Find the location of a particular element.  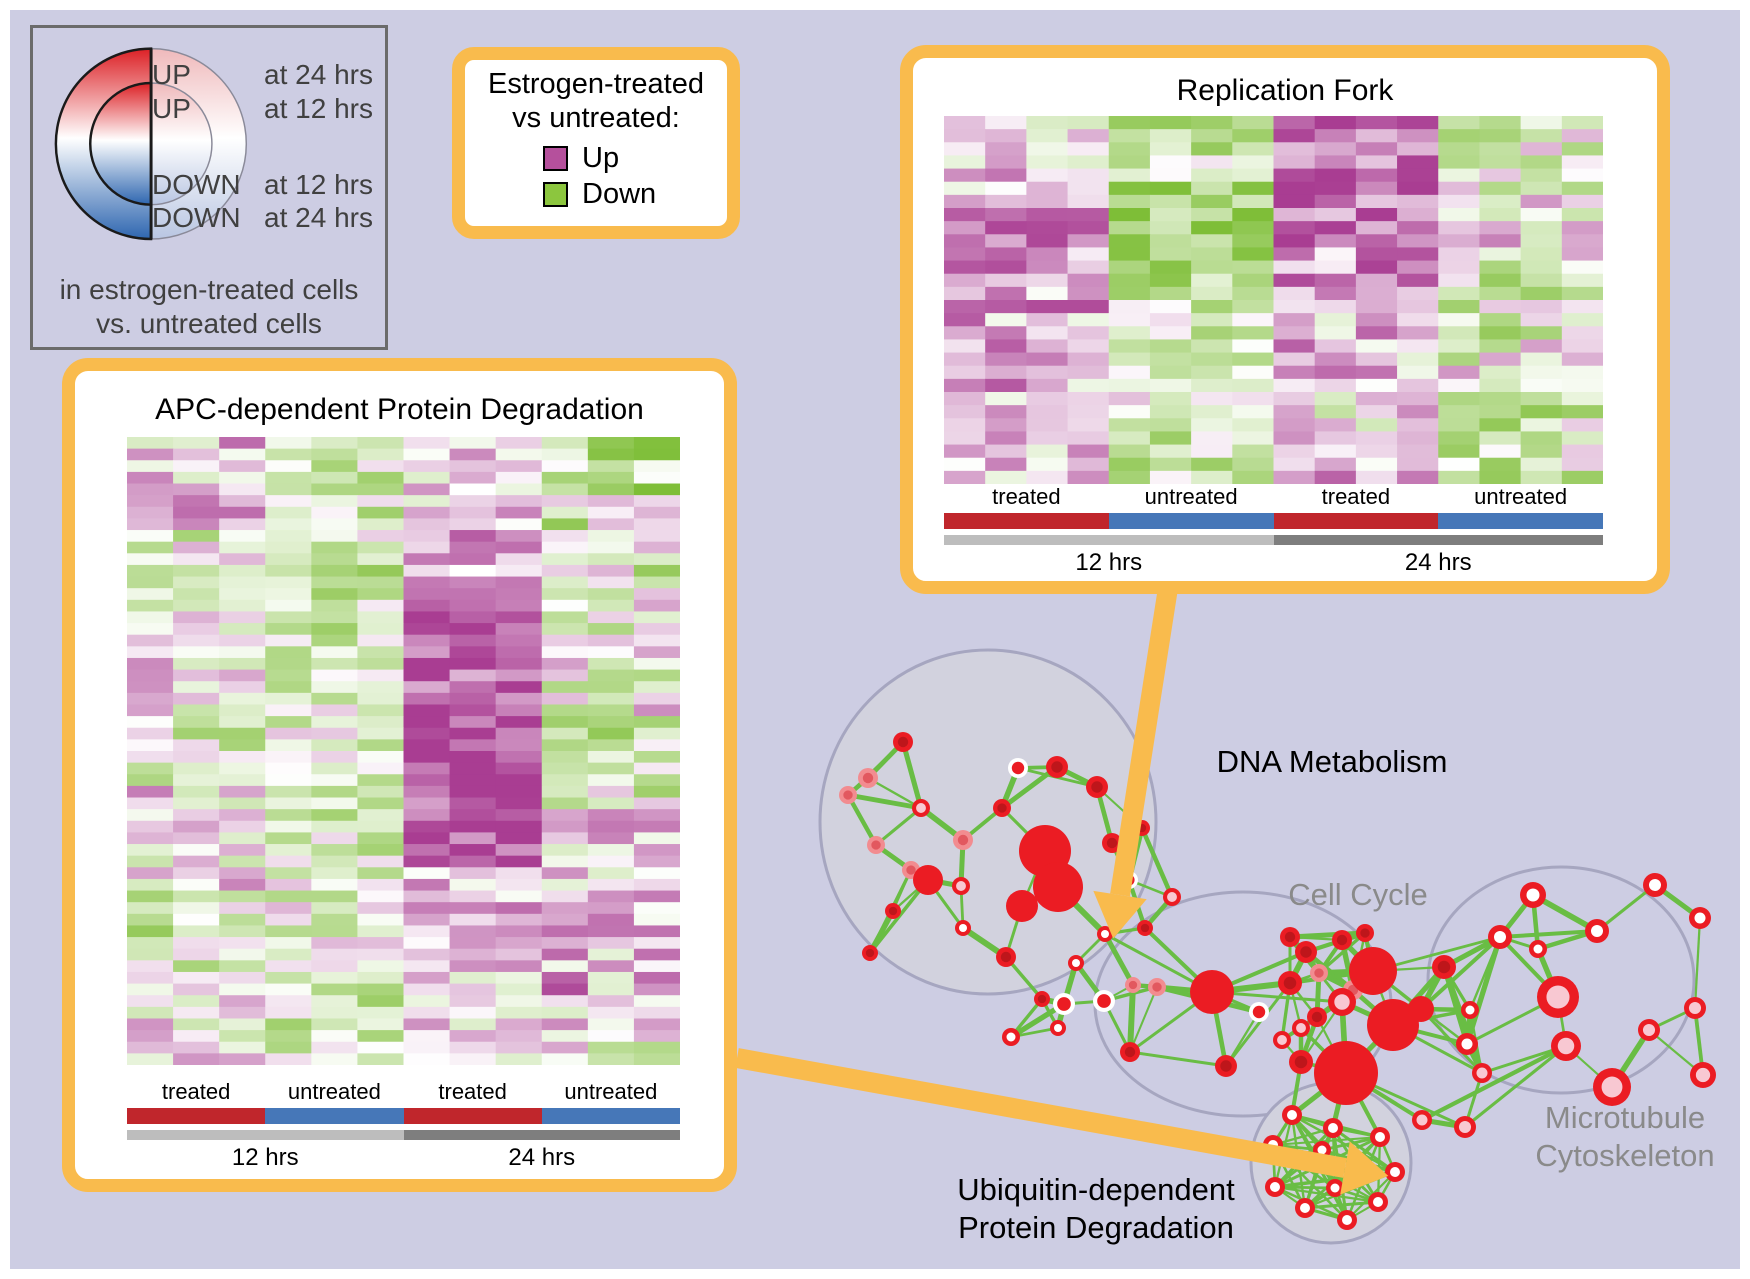

ring-legend-dir-outer-bottom: DOWN is located at coordinates (196, 217).